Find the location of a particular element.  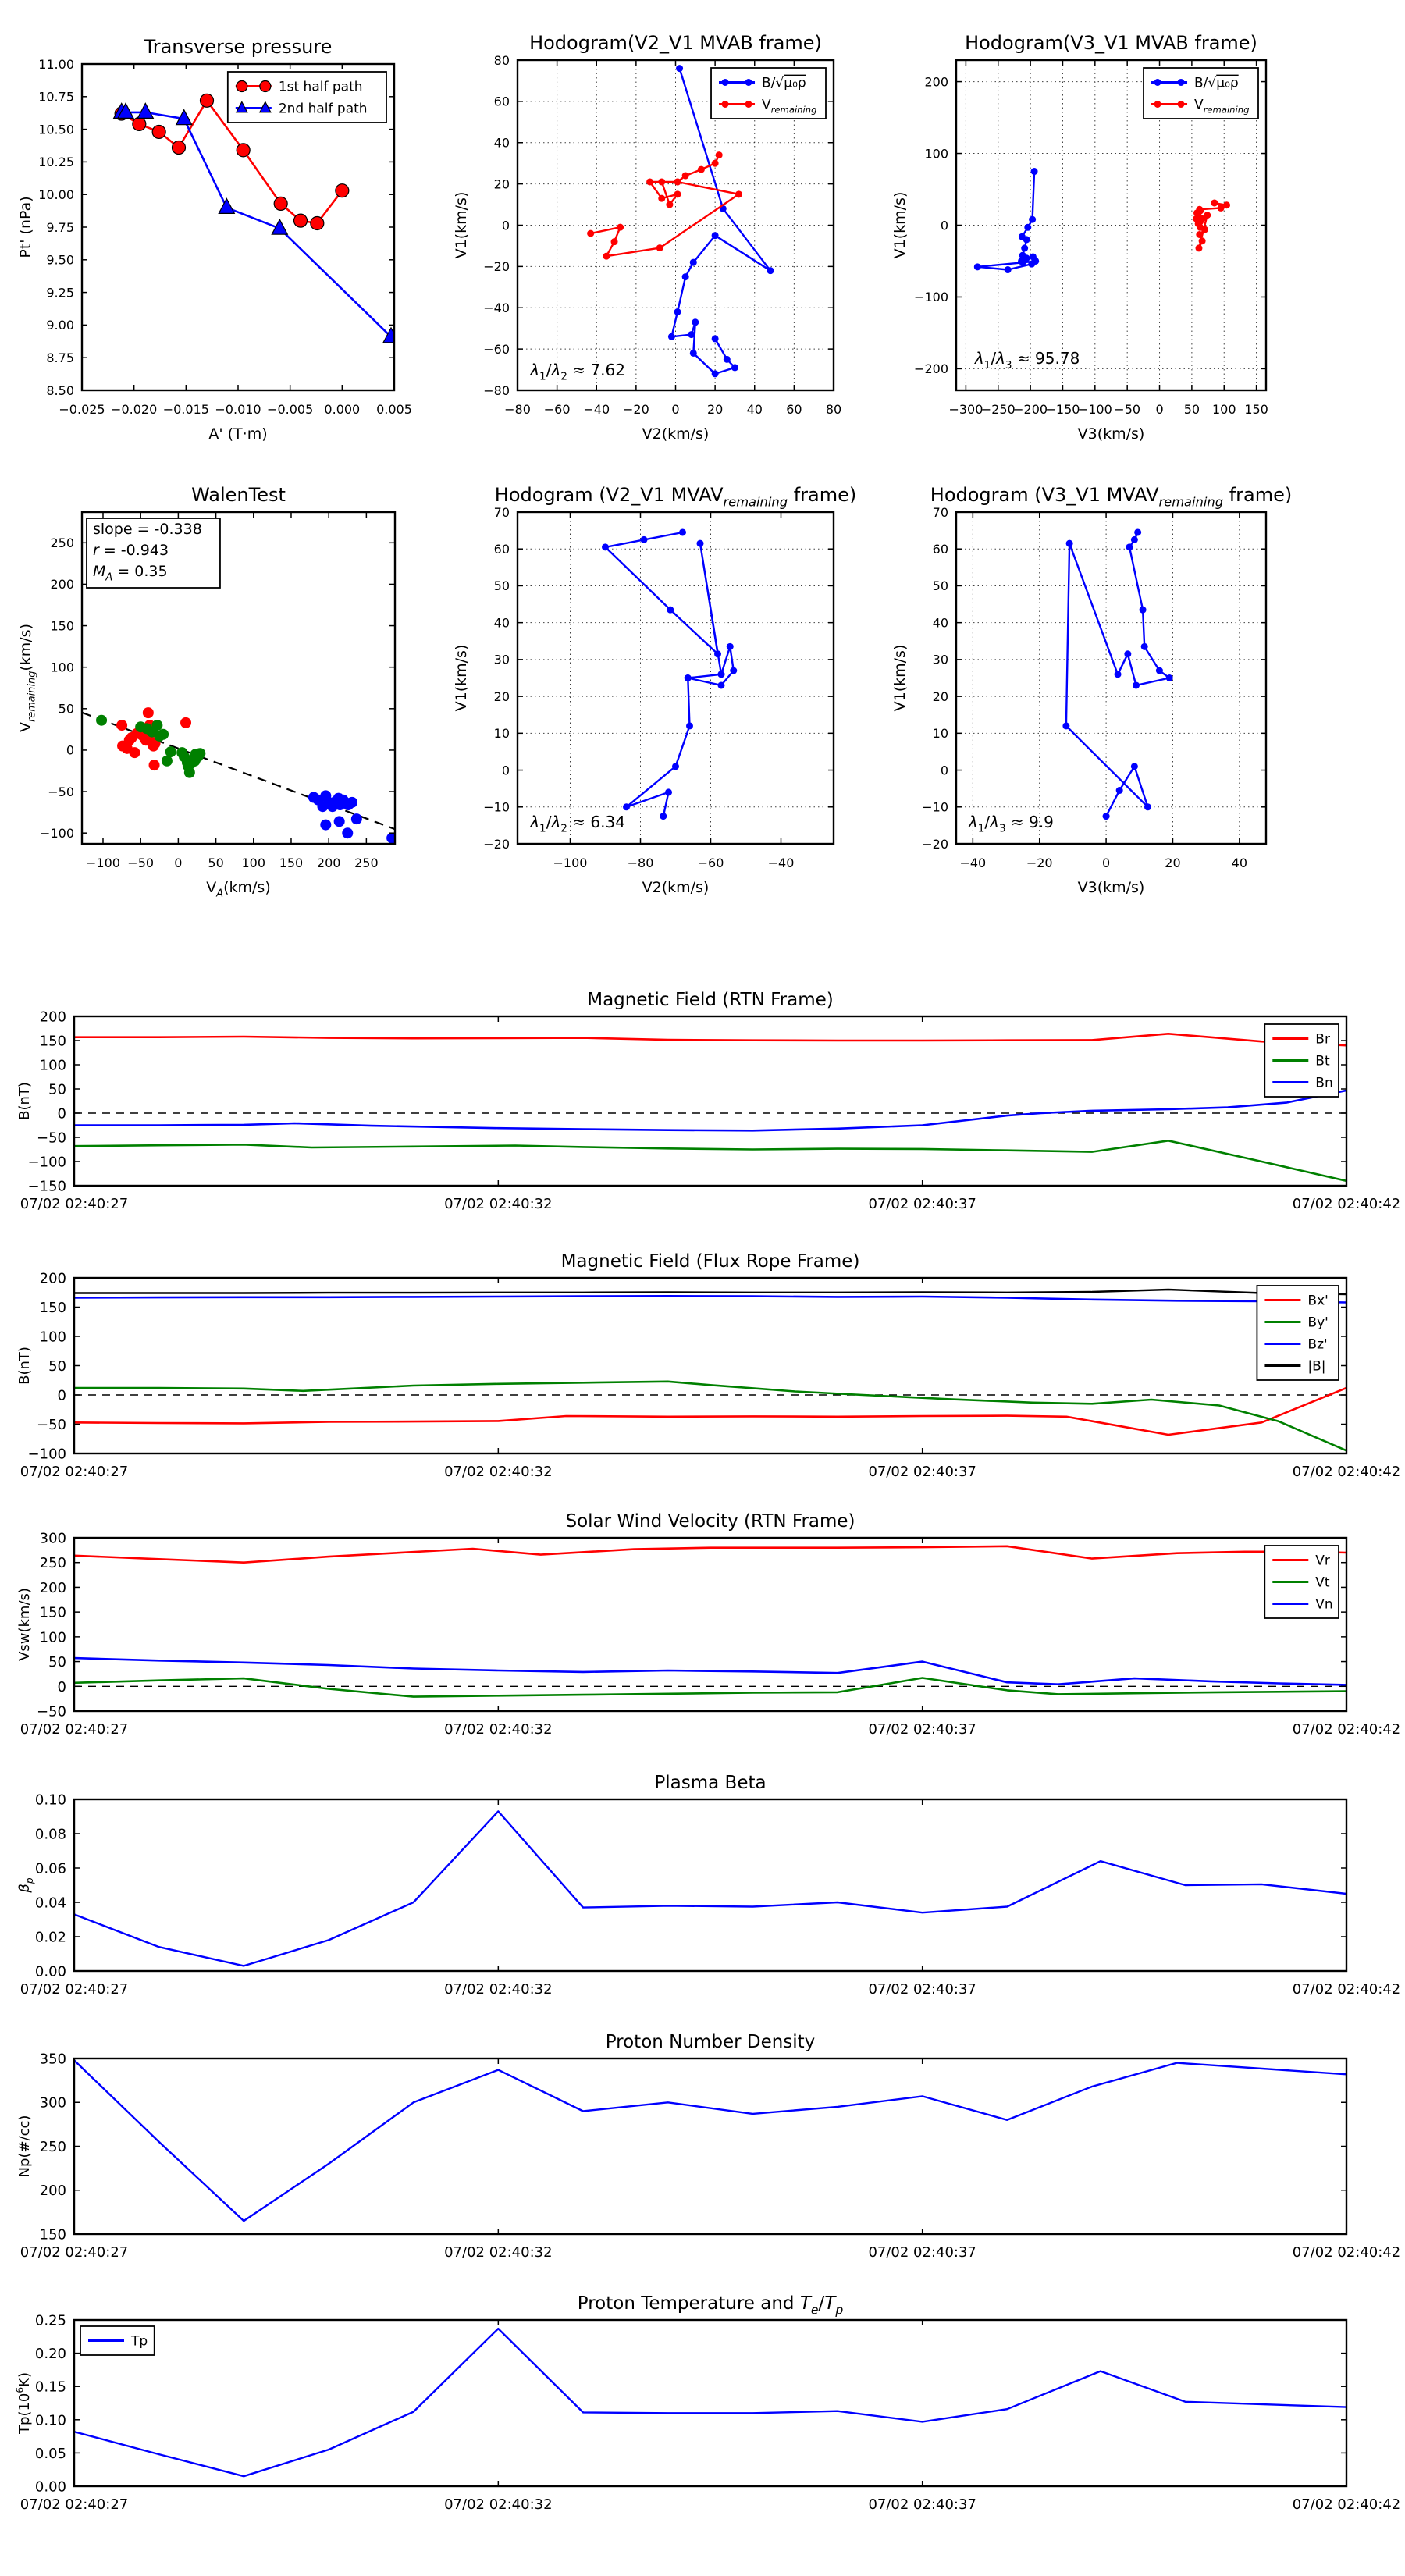

svg-text: 30 is located at coordinates (941, 660).